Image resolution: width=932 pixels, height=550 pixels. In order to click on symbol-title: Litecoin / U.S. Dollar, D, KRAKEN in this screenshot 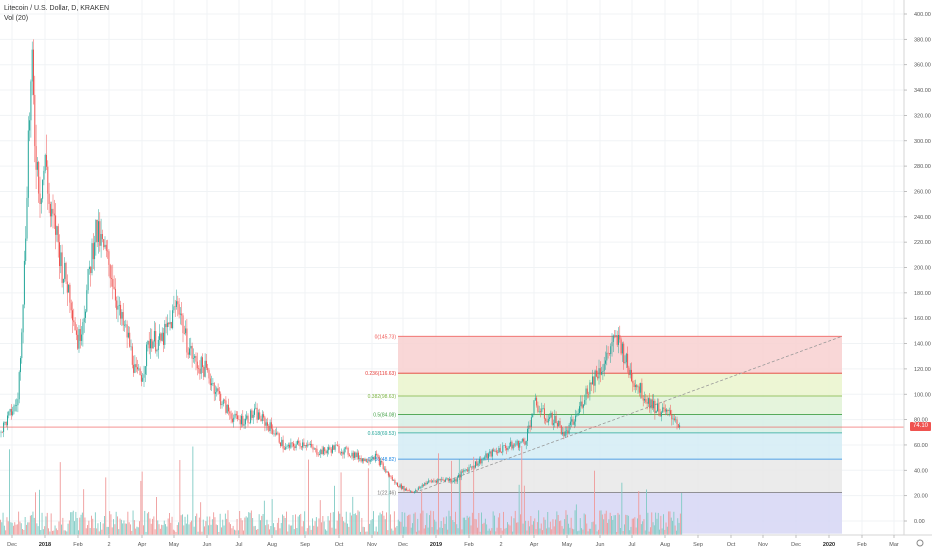, I will do `click(57, 8)`.